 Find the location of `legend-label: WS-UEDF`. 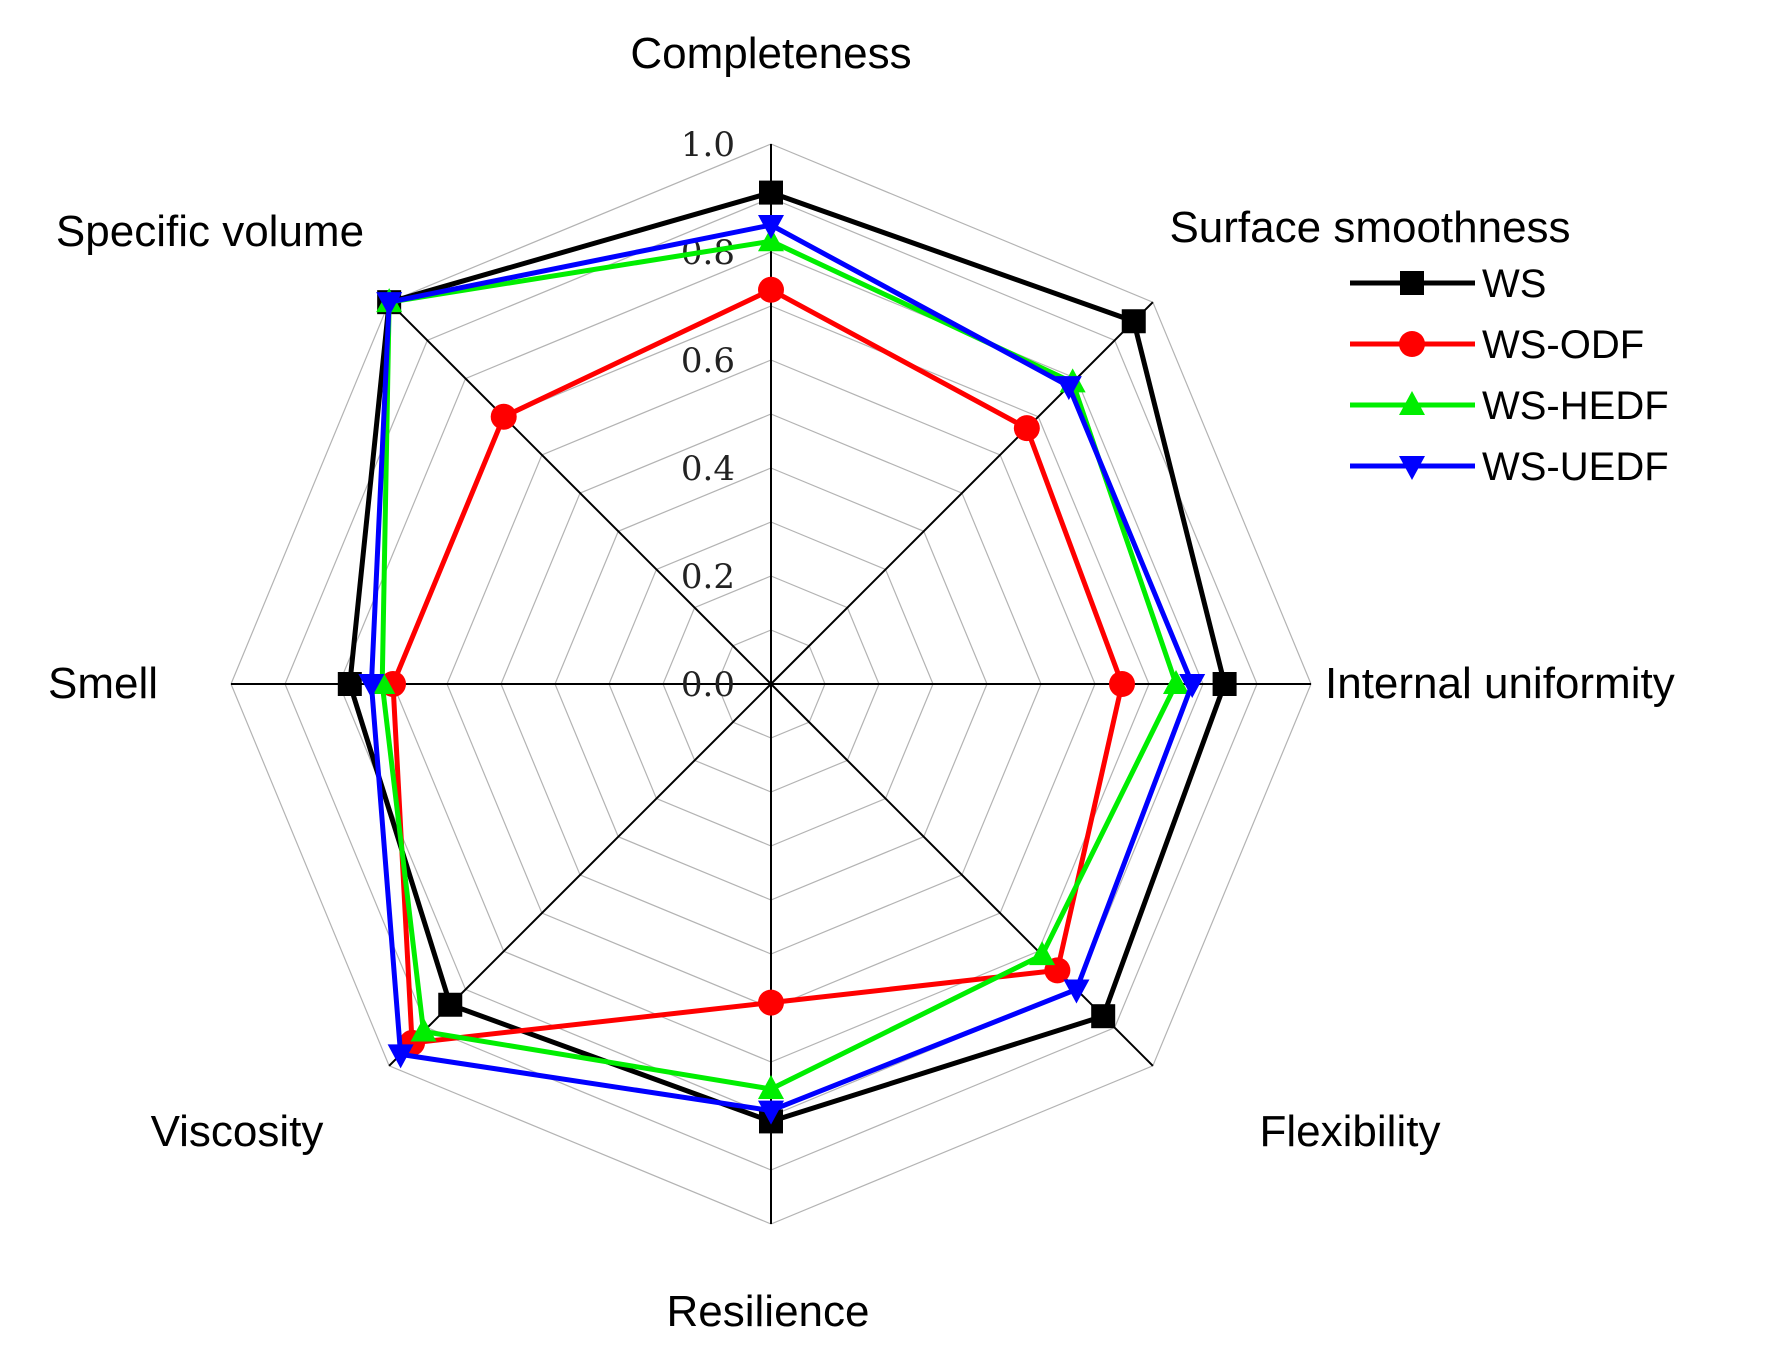

legend-label: WS-UEDF is located at coordinates (1575, 467).